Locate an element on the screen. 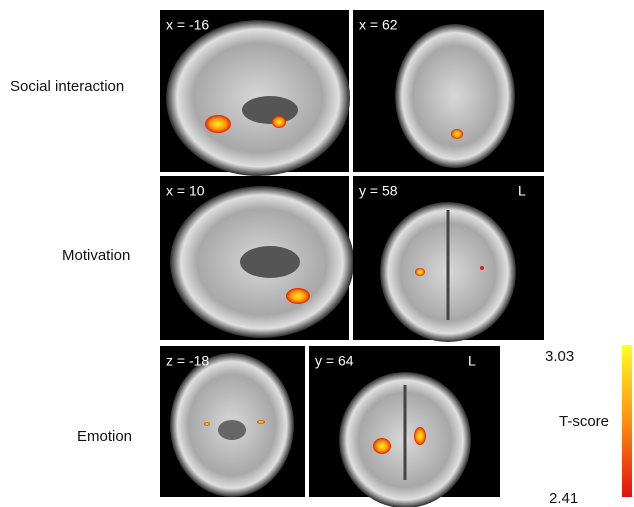  colorbar-title: T-score is located at coordinates (584, 421).